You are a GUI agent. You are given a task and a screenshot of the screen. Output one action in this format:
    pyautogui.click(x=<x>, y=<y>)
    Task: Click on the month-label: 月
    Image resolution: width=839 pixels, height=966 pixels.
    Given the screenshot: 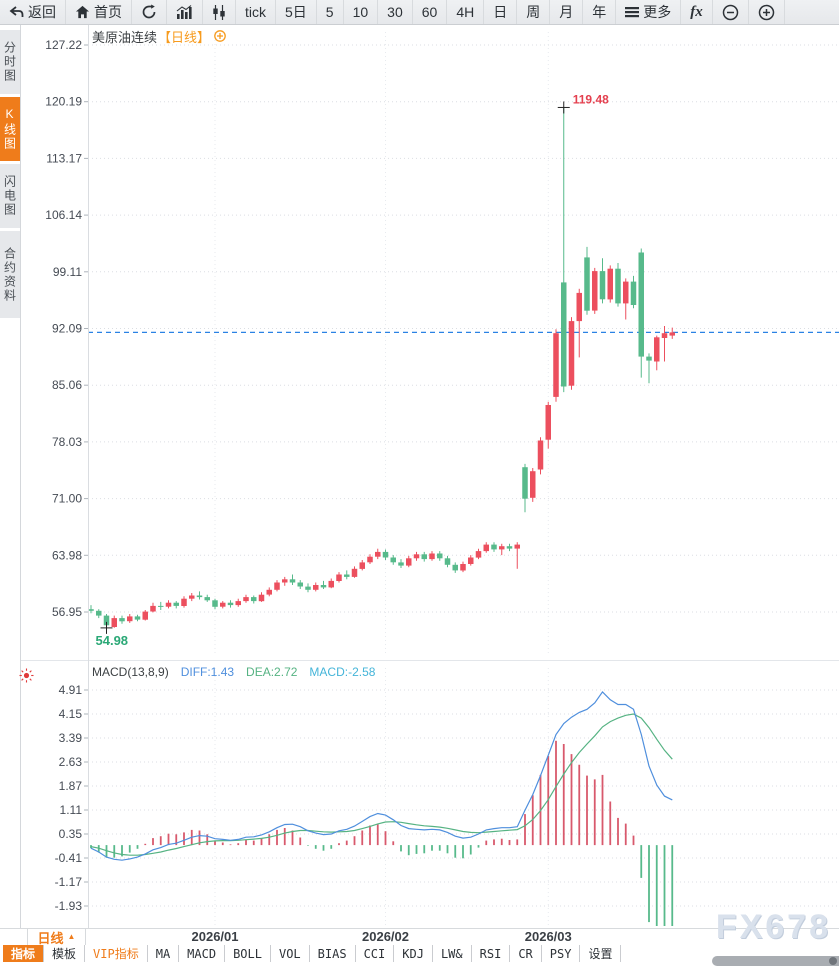 What is the action you would take?
    pyautogui.click(x=566, y=12)
    